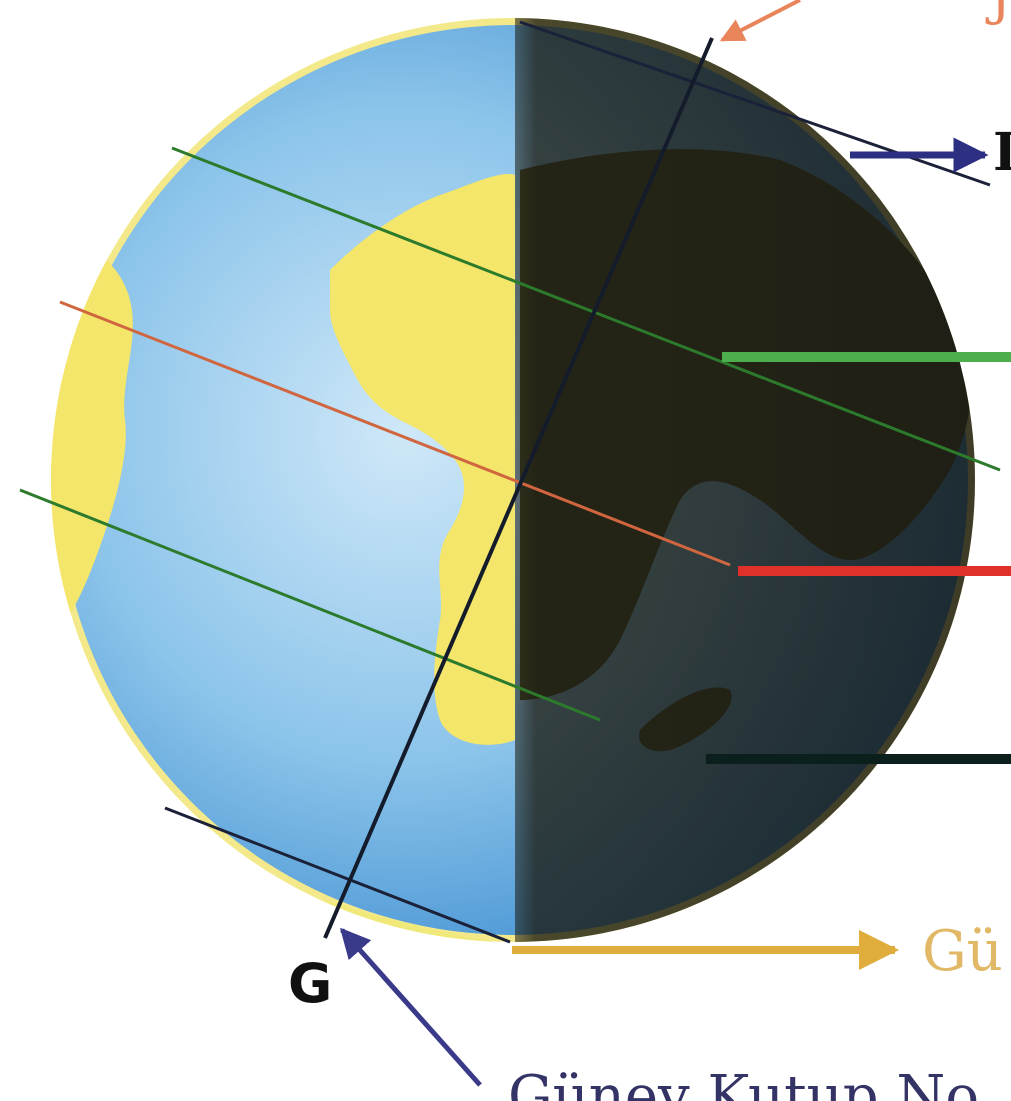 The width and height of the screenshot is (1011, 1101). What do you see at coordinates (998, 13) in the screenshot?
I see `partial-top-right-label: J` at bounding box center [998, 13].